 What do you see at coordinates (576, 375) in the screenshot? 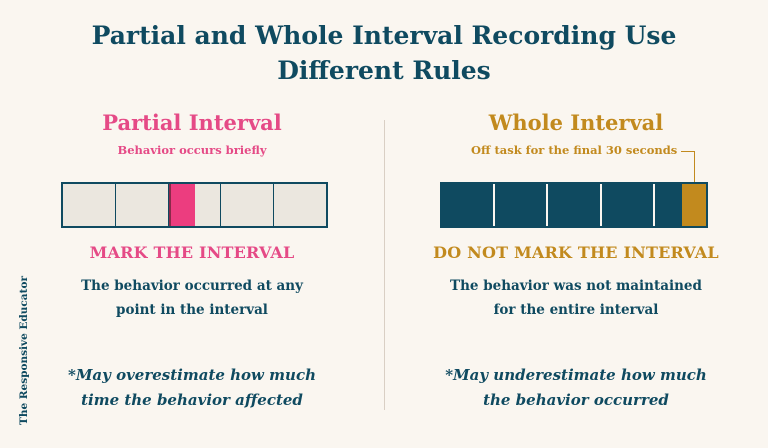
I see `whole-note-line-1: *May underestimate how much` at bounding box center [576, 375].